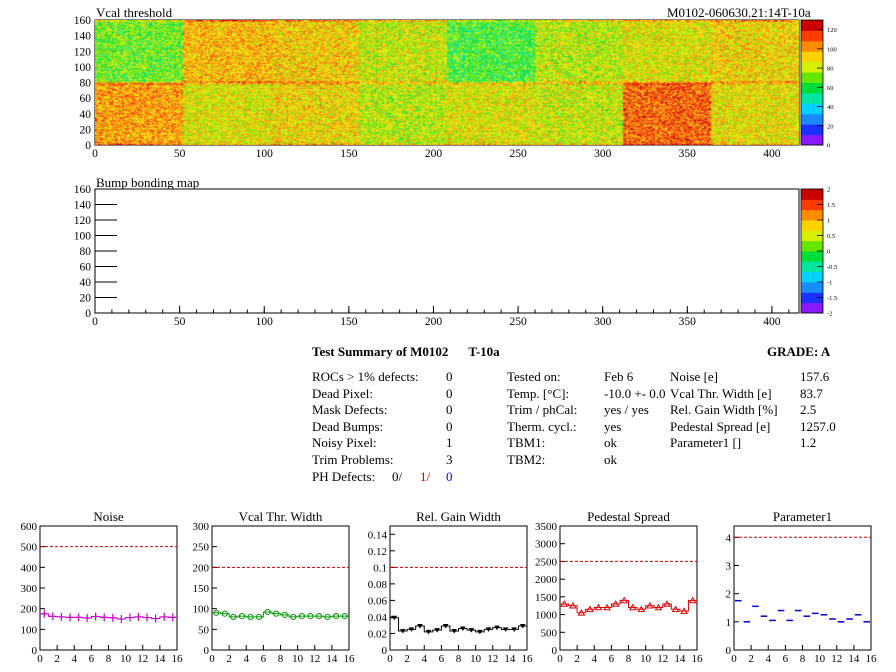 The image size is (896, 672). Describe the element at coordinates (365, 376) in the screenshot. I see `defect-label: ROCs > 1% defects:` at that location.